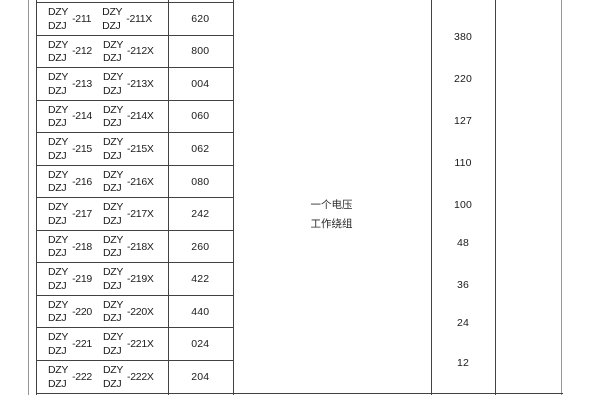 Image resolution: width=600 pixels, height=400 pixels. I want to click on code-value: 440, so click(200, 311).